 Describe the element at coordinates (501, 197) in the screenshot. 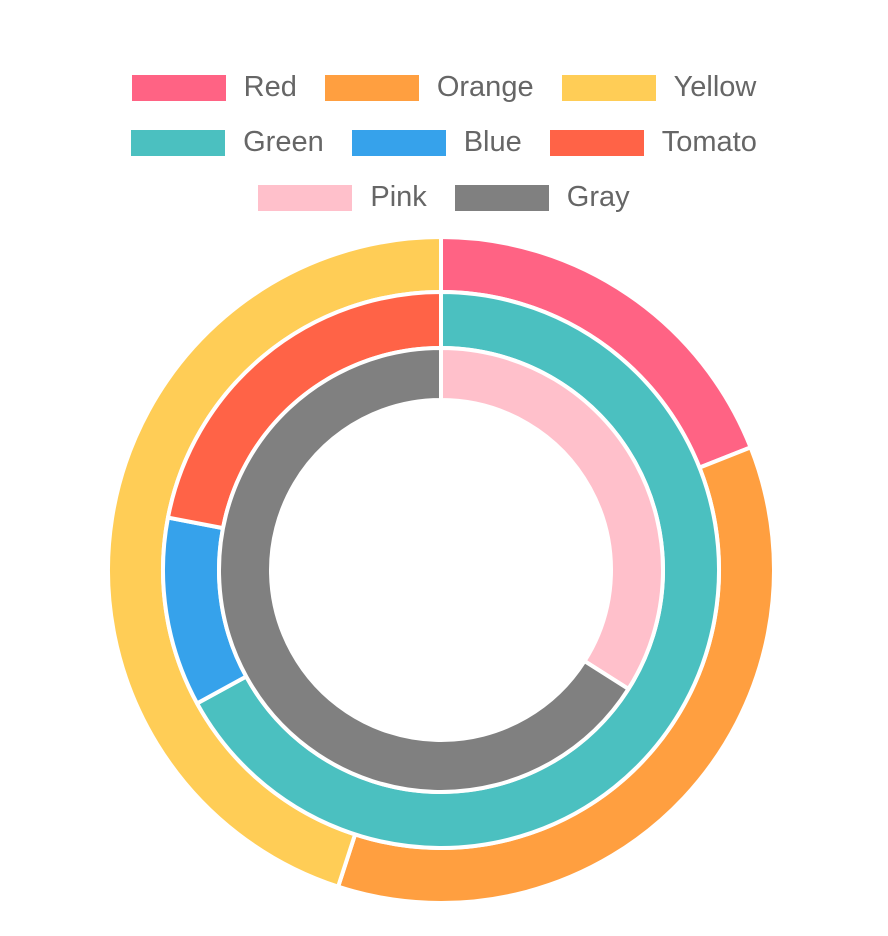

I see `legend-swatch-gray` at that location.